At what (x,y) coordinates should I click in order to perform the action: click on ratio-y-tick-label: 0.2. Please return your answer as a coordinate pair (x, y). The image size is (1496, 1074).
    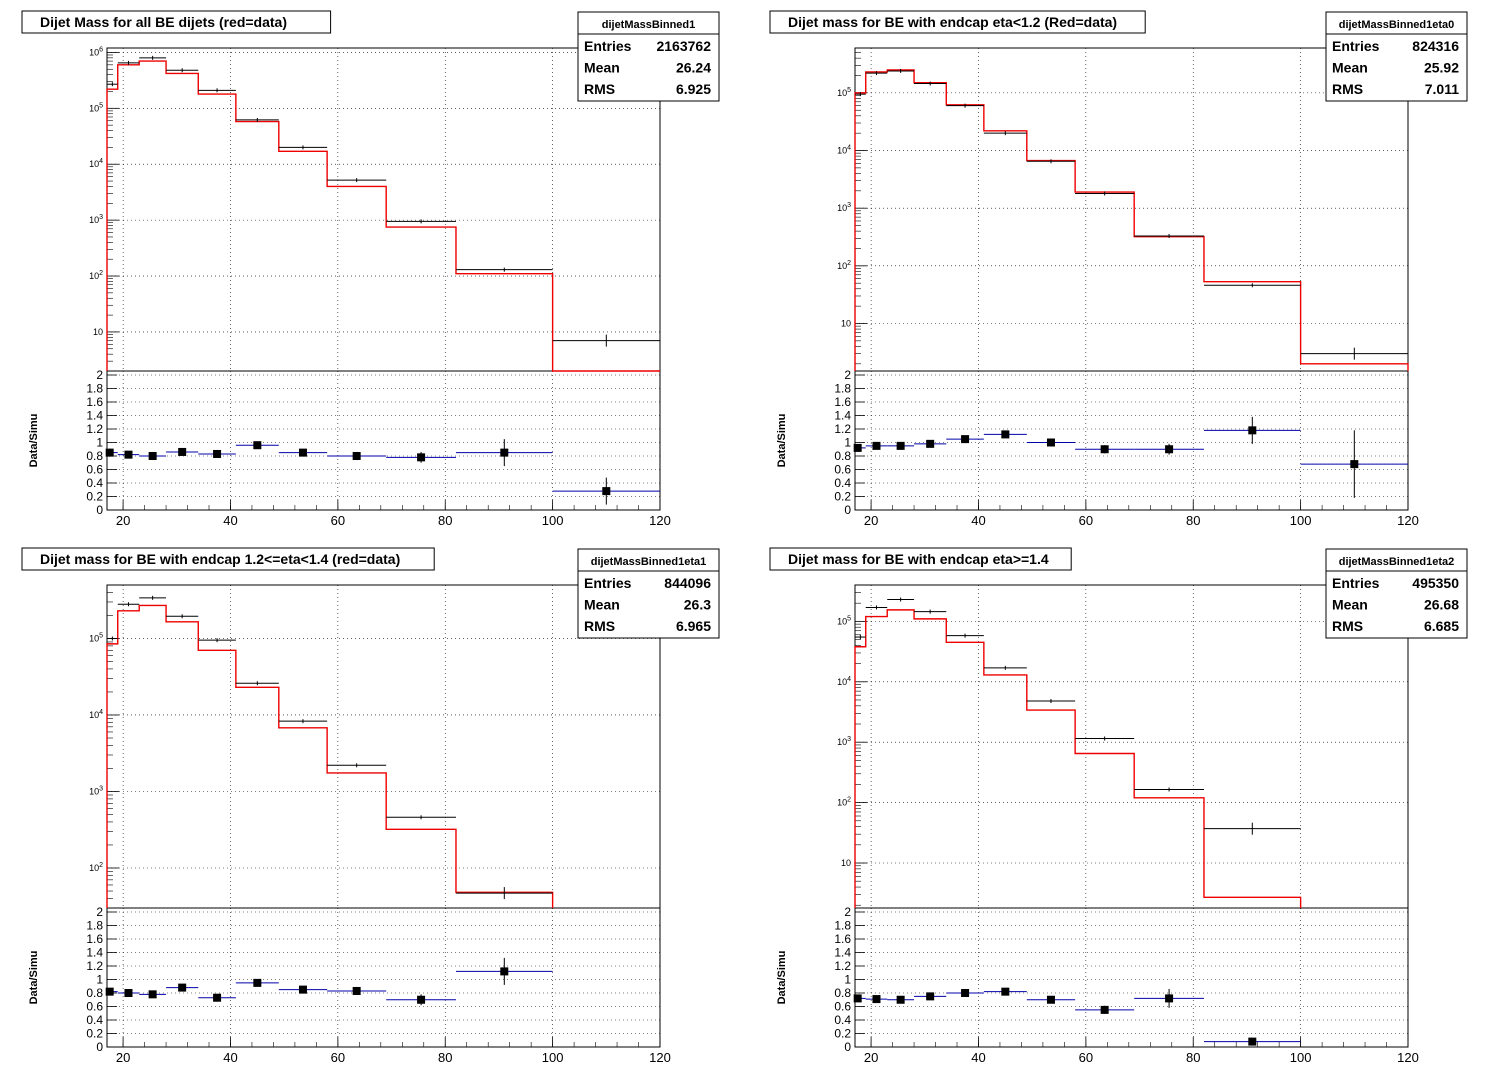
    Looking at the image, I should click on (842, 497).